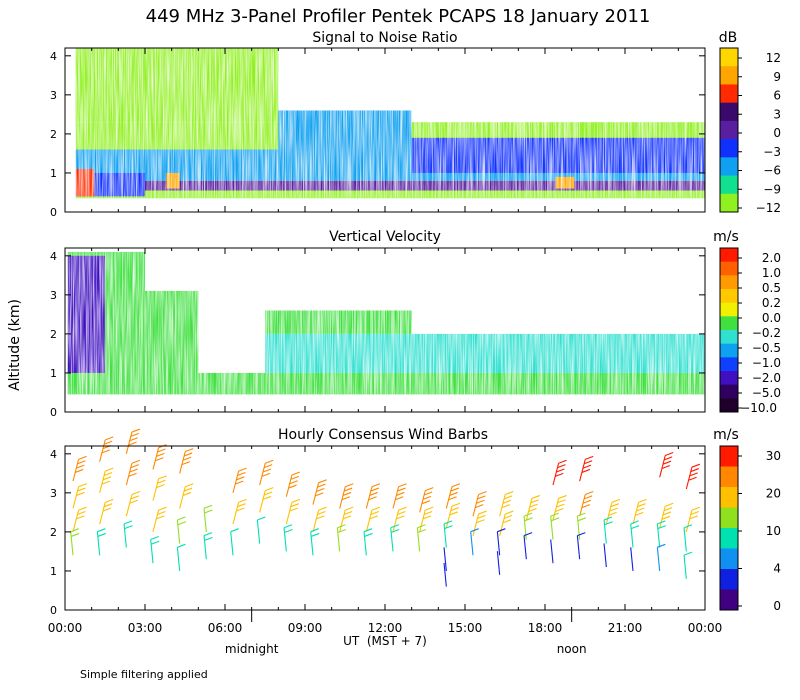 The height and width of the screenshot is (700, 800). Describe the element at coordinates (385, 641) in the screenshot. I see `x-axis-label: UT (MST + 7)` at that location.